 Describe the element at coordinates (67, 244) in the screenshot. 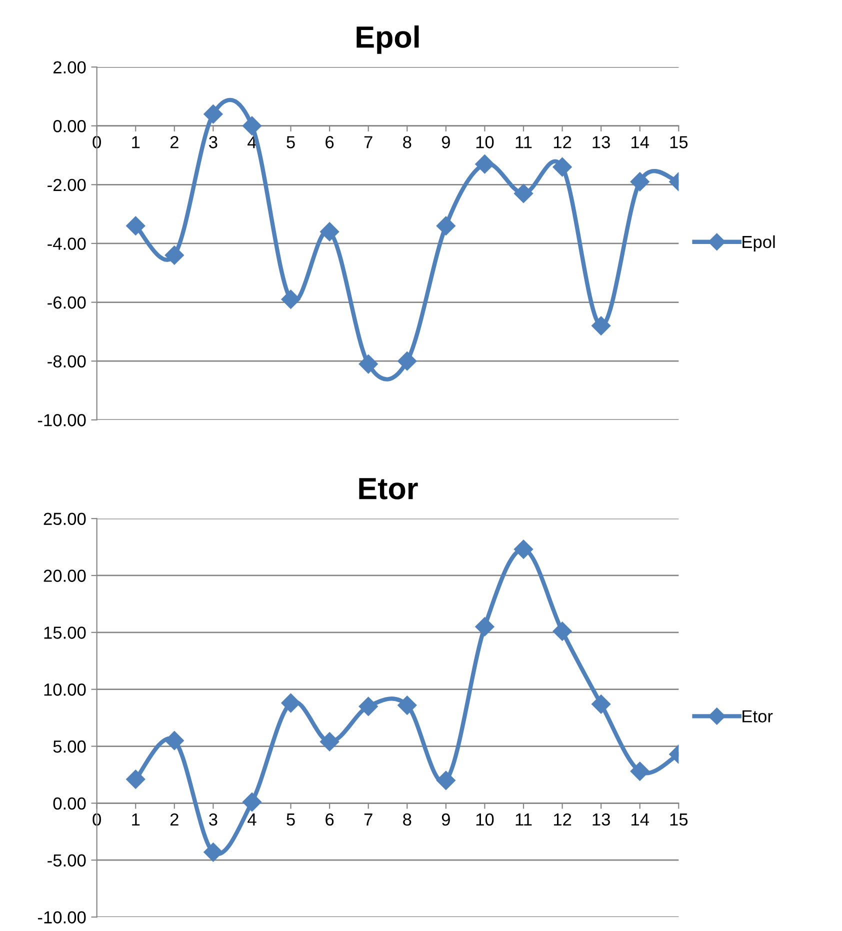

I see `y-tick-label: -4.00` at that location.